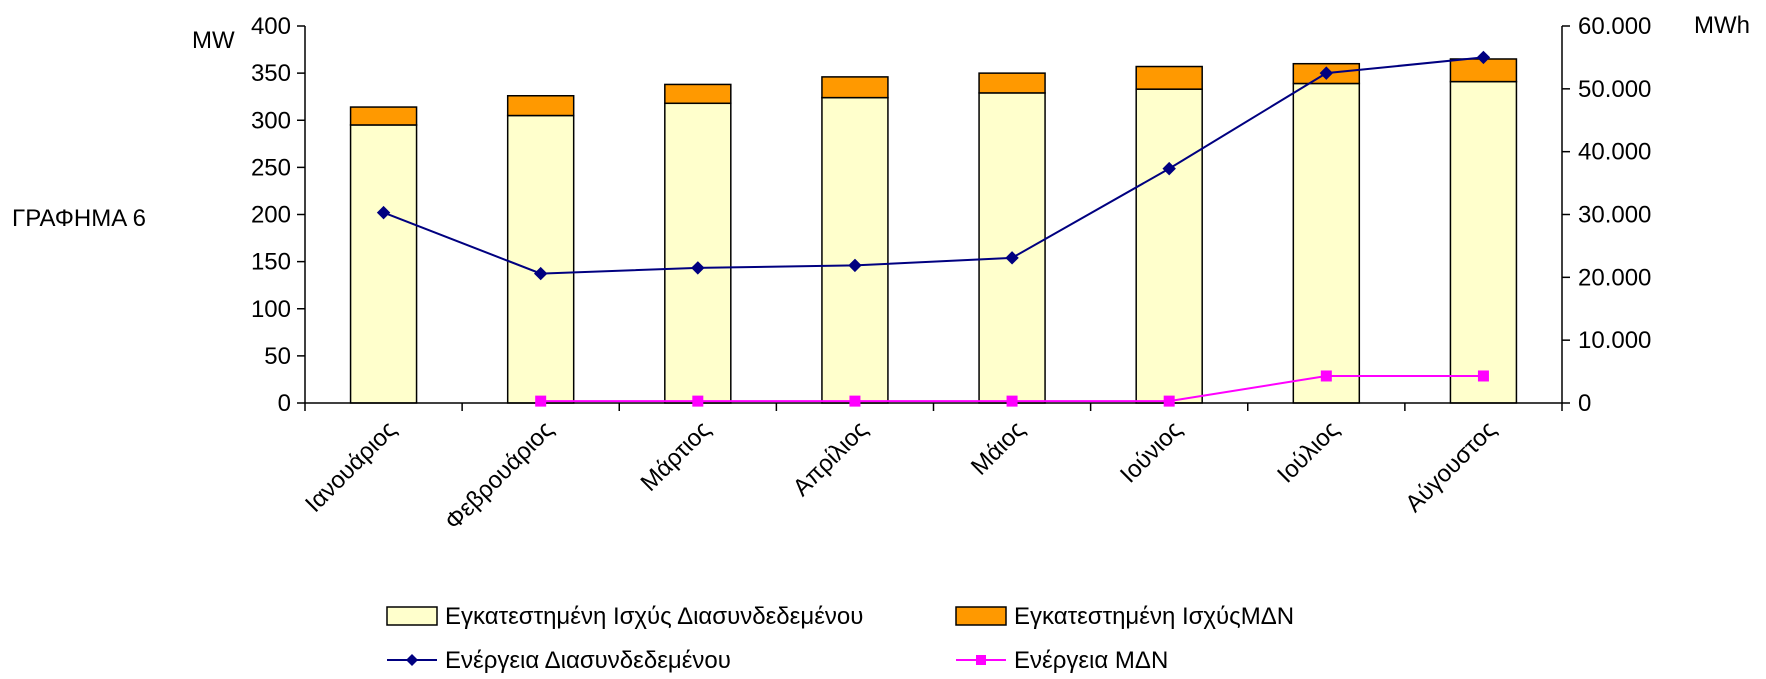 The width and height of the screenshot is (1766, 679). What do you see at coordinates (213, 40) in the screenshot?
I see `left-axis-unit: MW` at bounding box center [213, 40].